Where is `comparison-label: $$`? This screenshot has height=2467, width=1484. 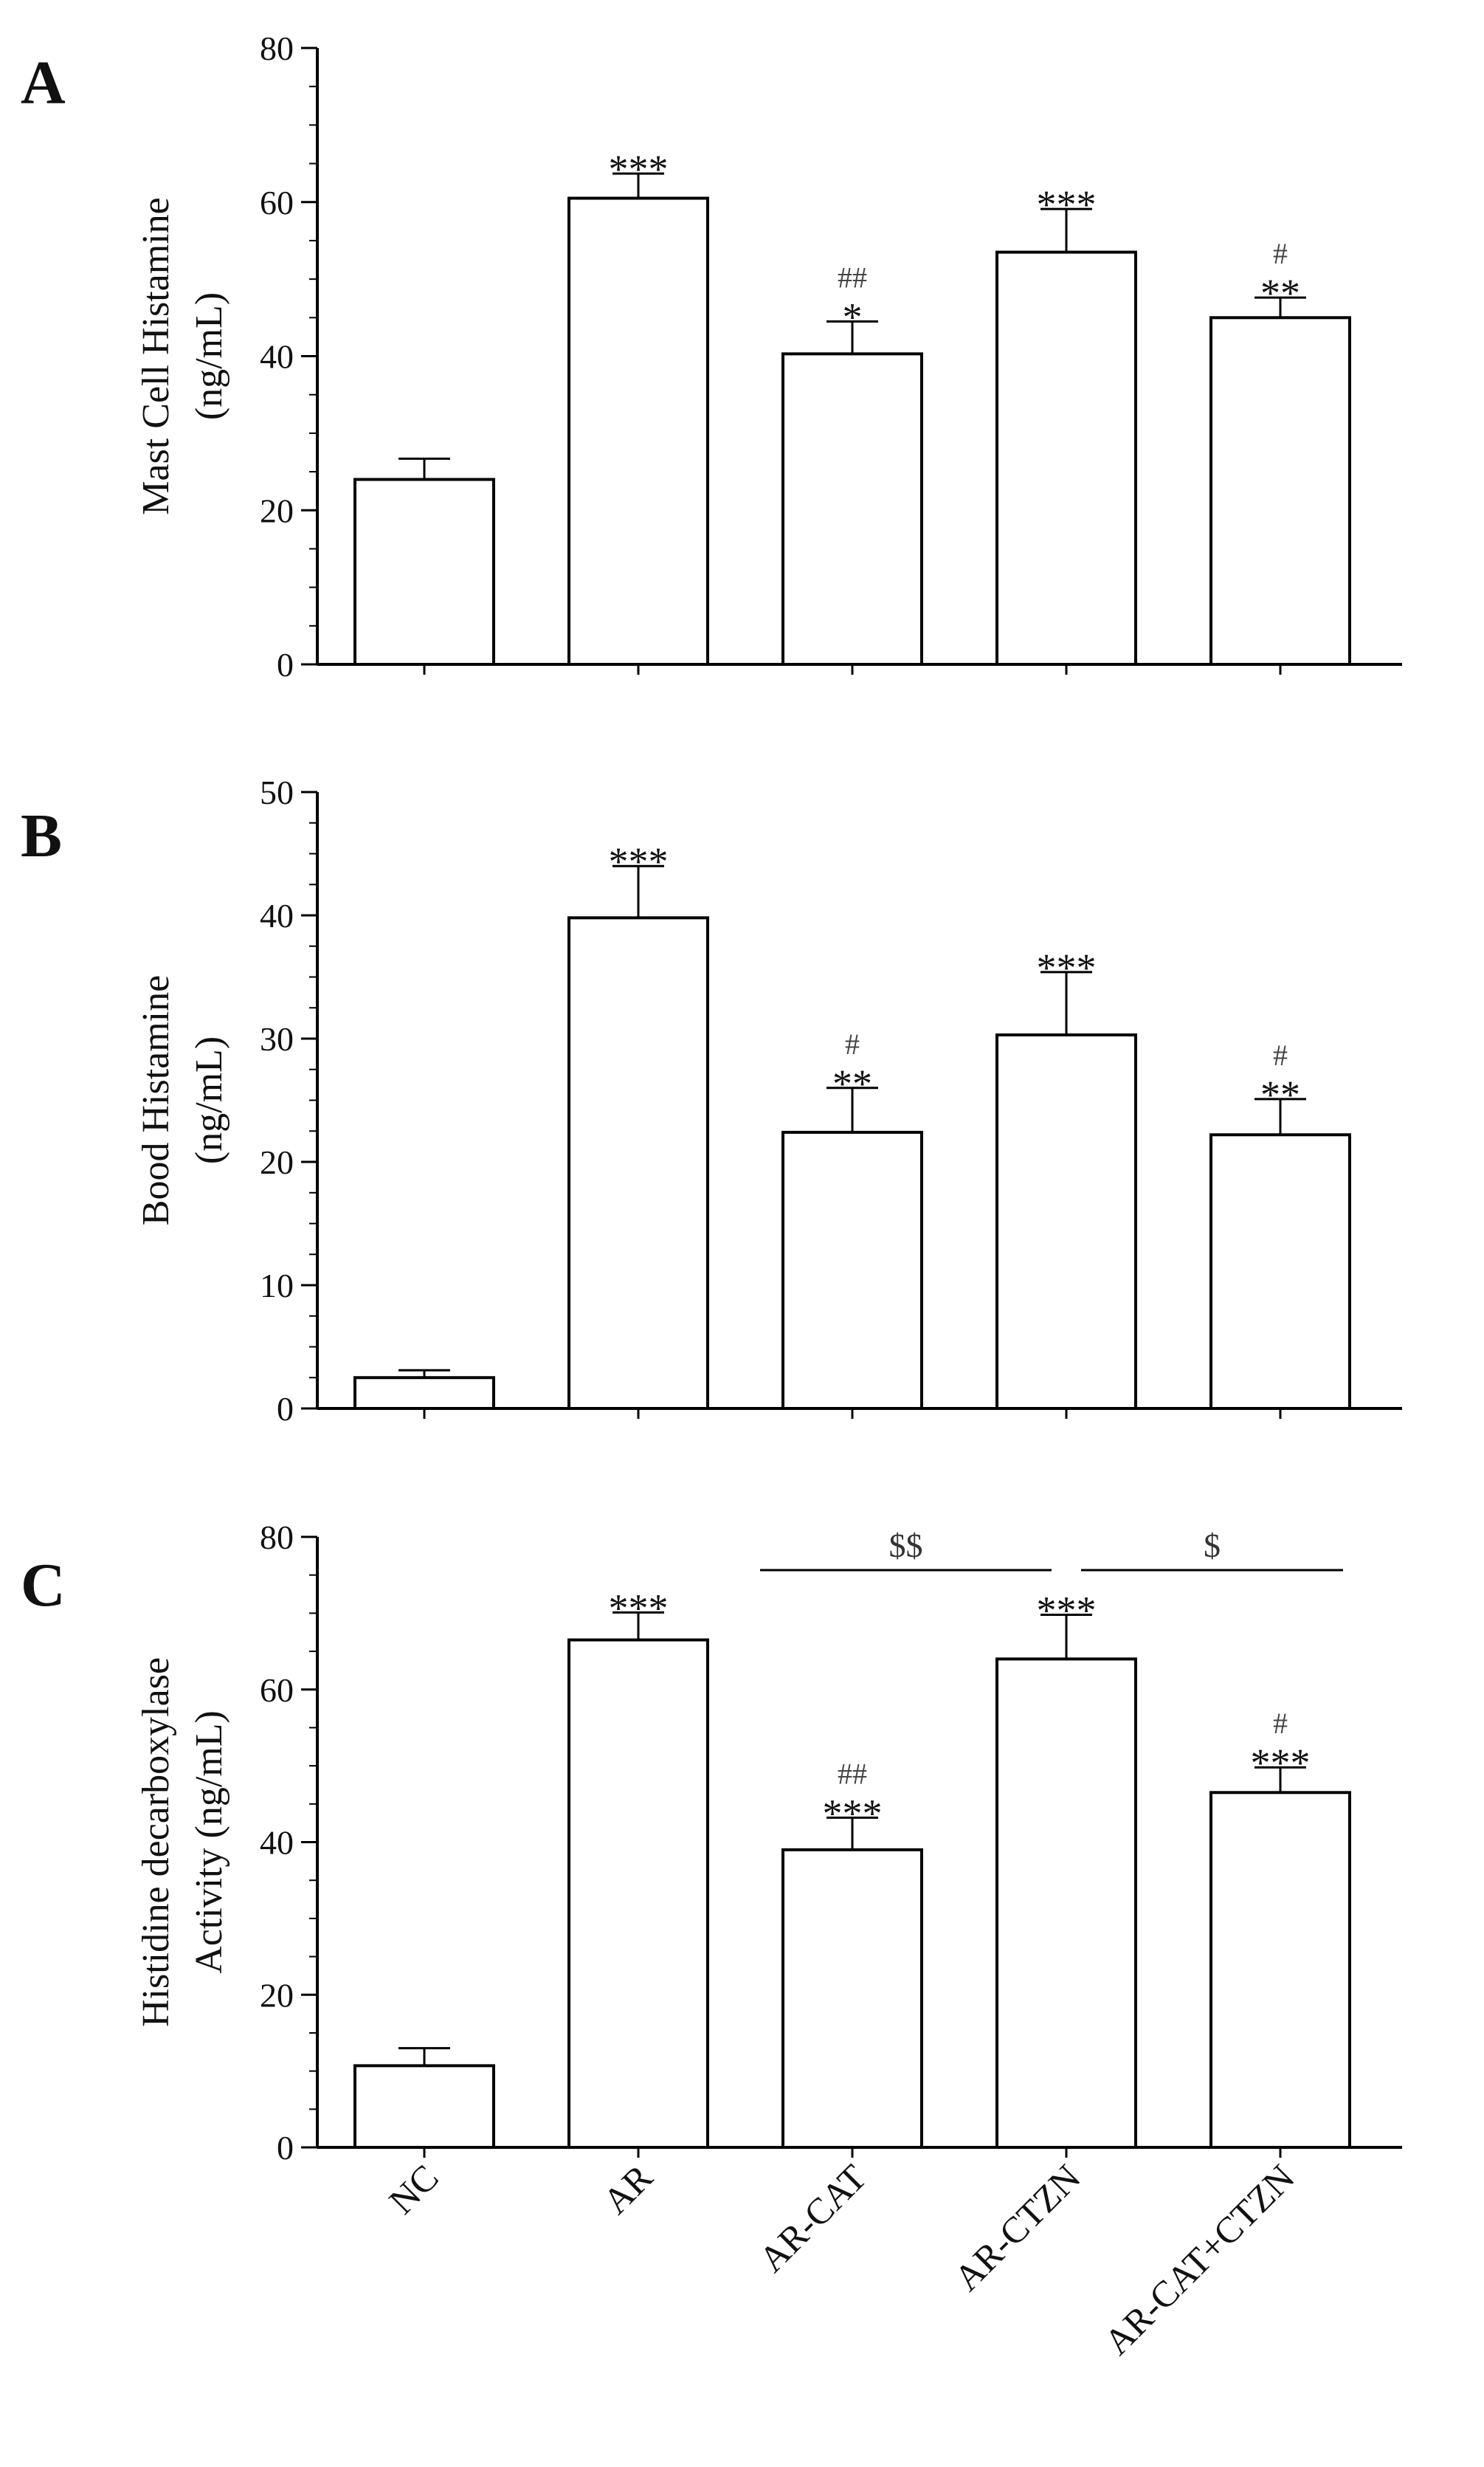 comparison-label: $$ is located at coordinates (906, 1545).